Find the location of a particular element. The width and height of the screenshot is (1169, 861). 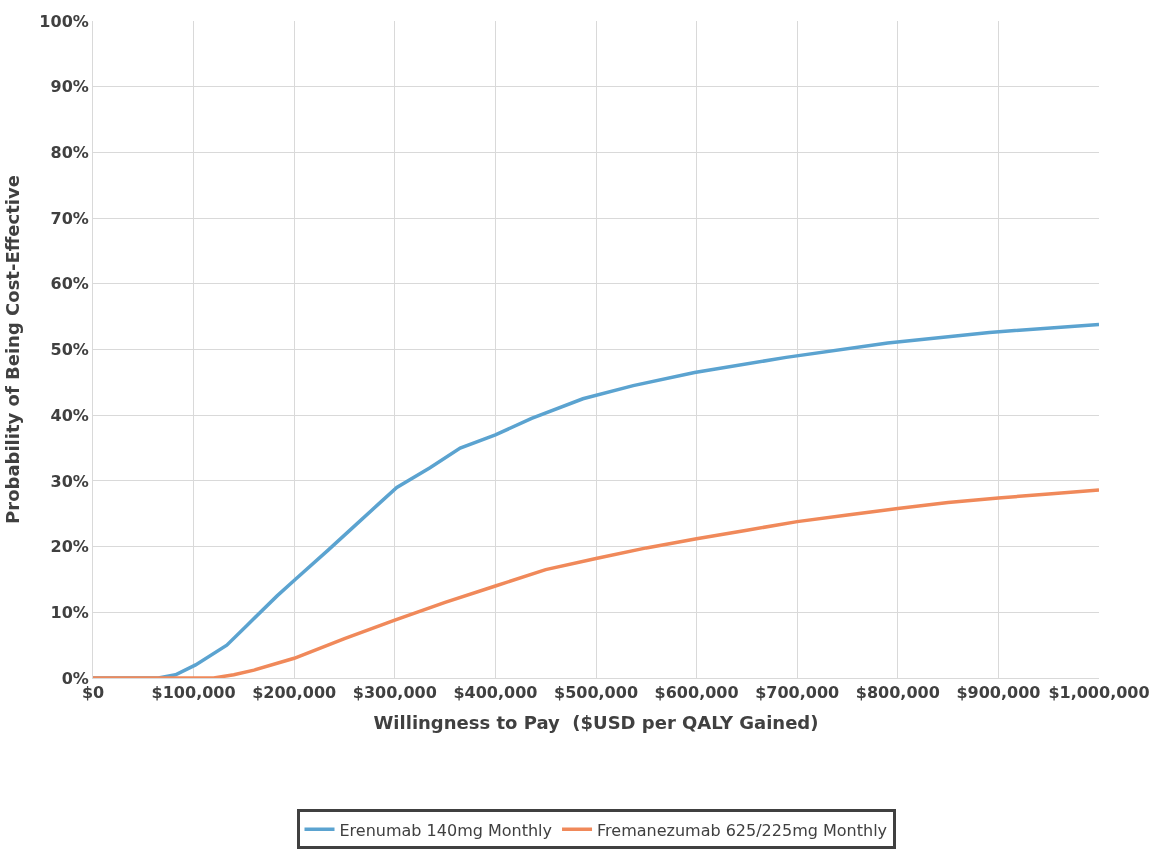

x-tick-label: $400,000 is located at coordinates (495, 693).